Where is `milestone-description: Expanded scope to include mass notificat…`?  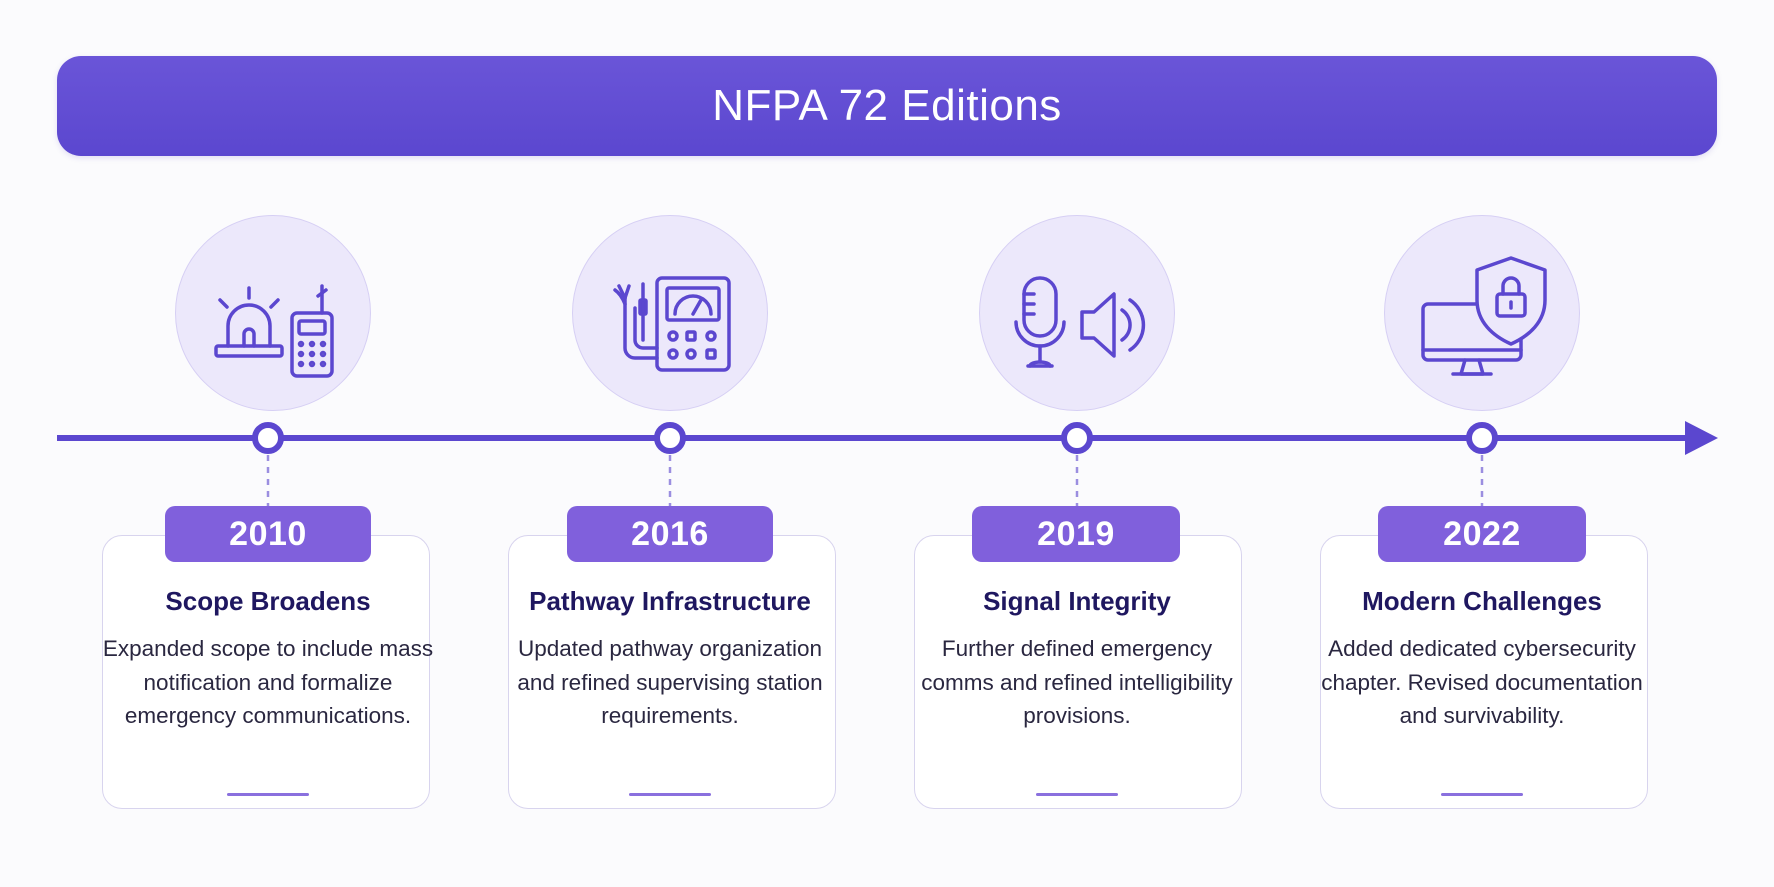 milestone-description: Expanded scope to include mass notificat… is located at coordinates (268, 682).